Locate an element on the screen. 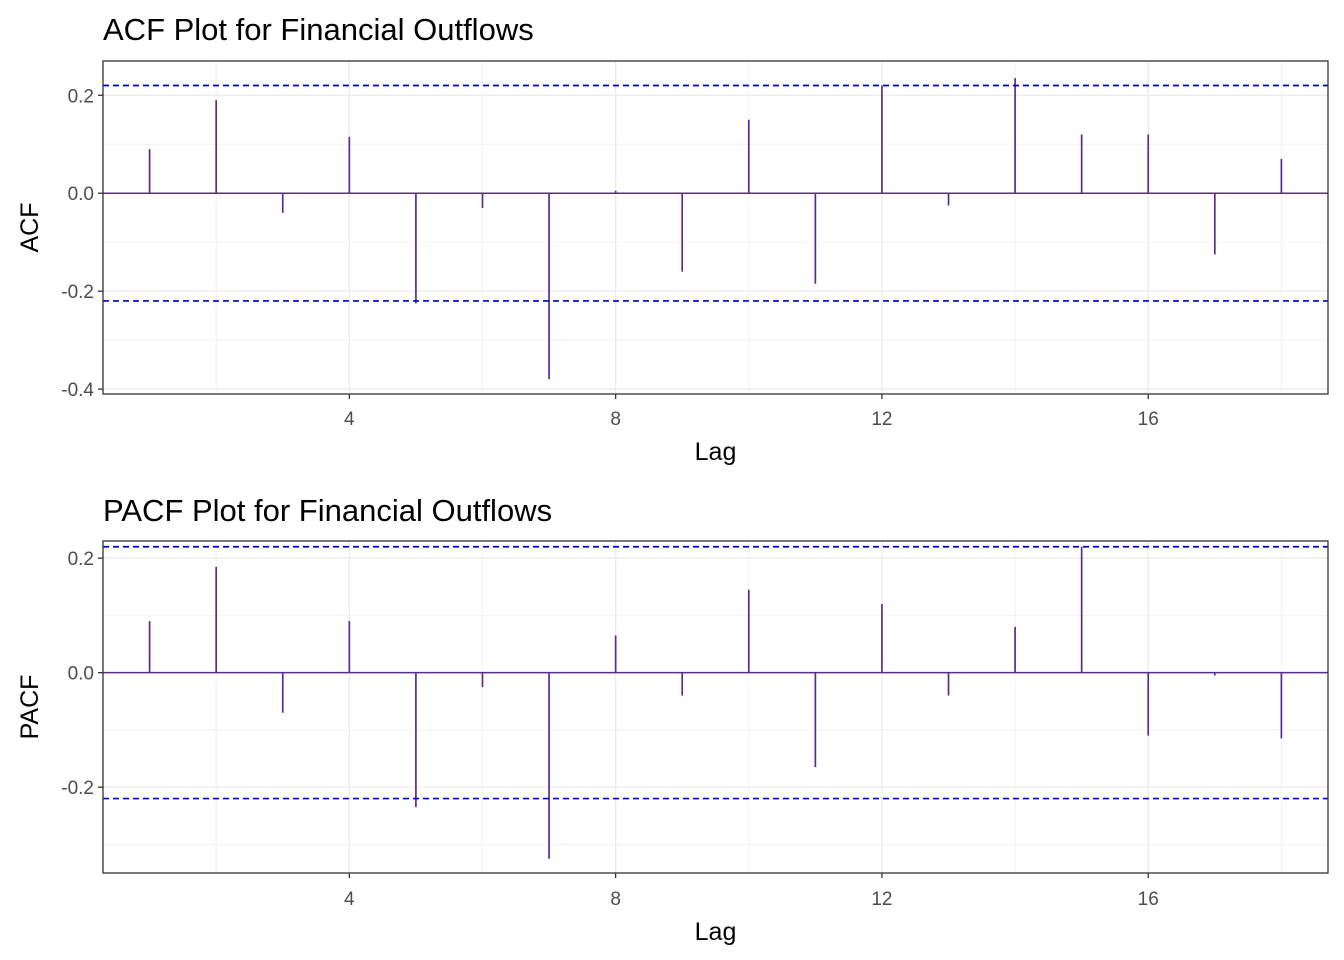  pacf-chart-title: PACF Plot for Financial Outflows is located at coordinates (327, 510).